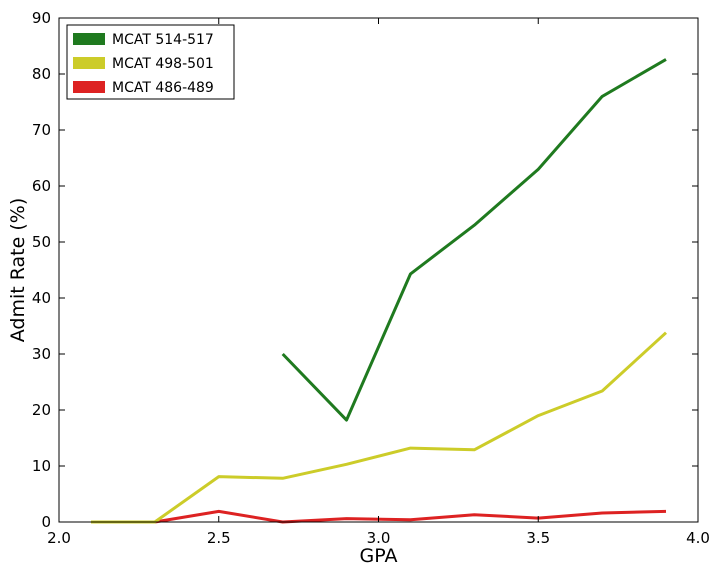  Describe the element at coordinates (41, 410) in the screenshot. I see `y-tick-label: 20` at that location.